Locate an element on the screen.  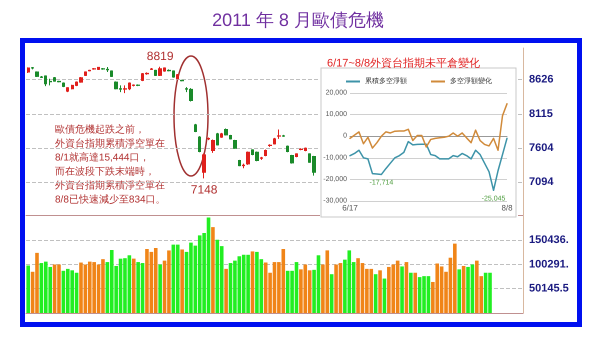
chart-title: 6/17~8/8外資台指期未平倉變化 is located at coordinates (403, 63).